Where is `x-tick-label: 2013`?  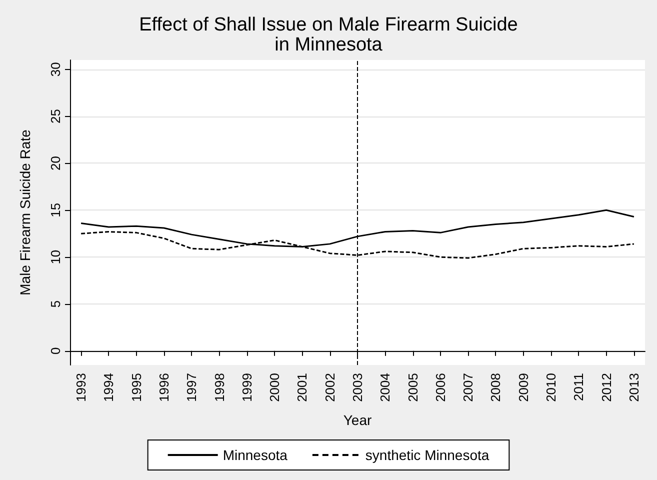 x-tick-label: 2013 is located at coordinates (634, 387).